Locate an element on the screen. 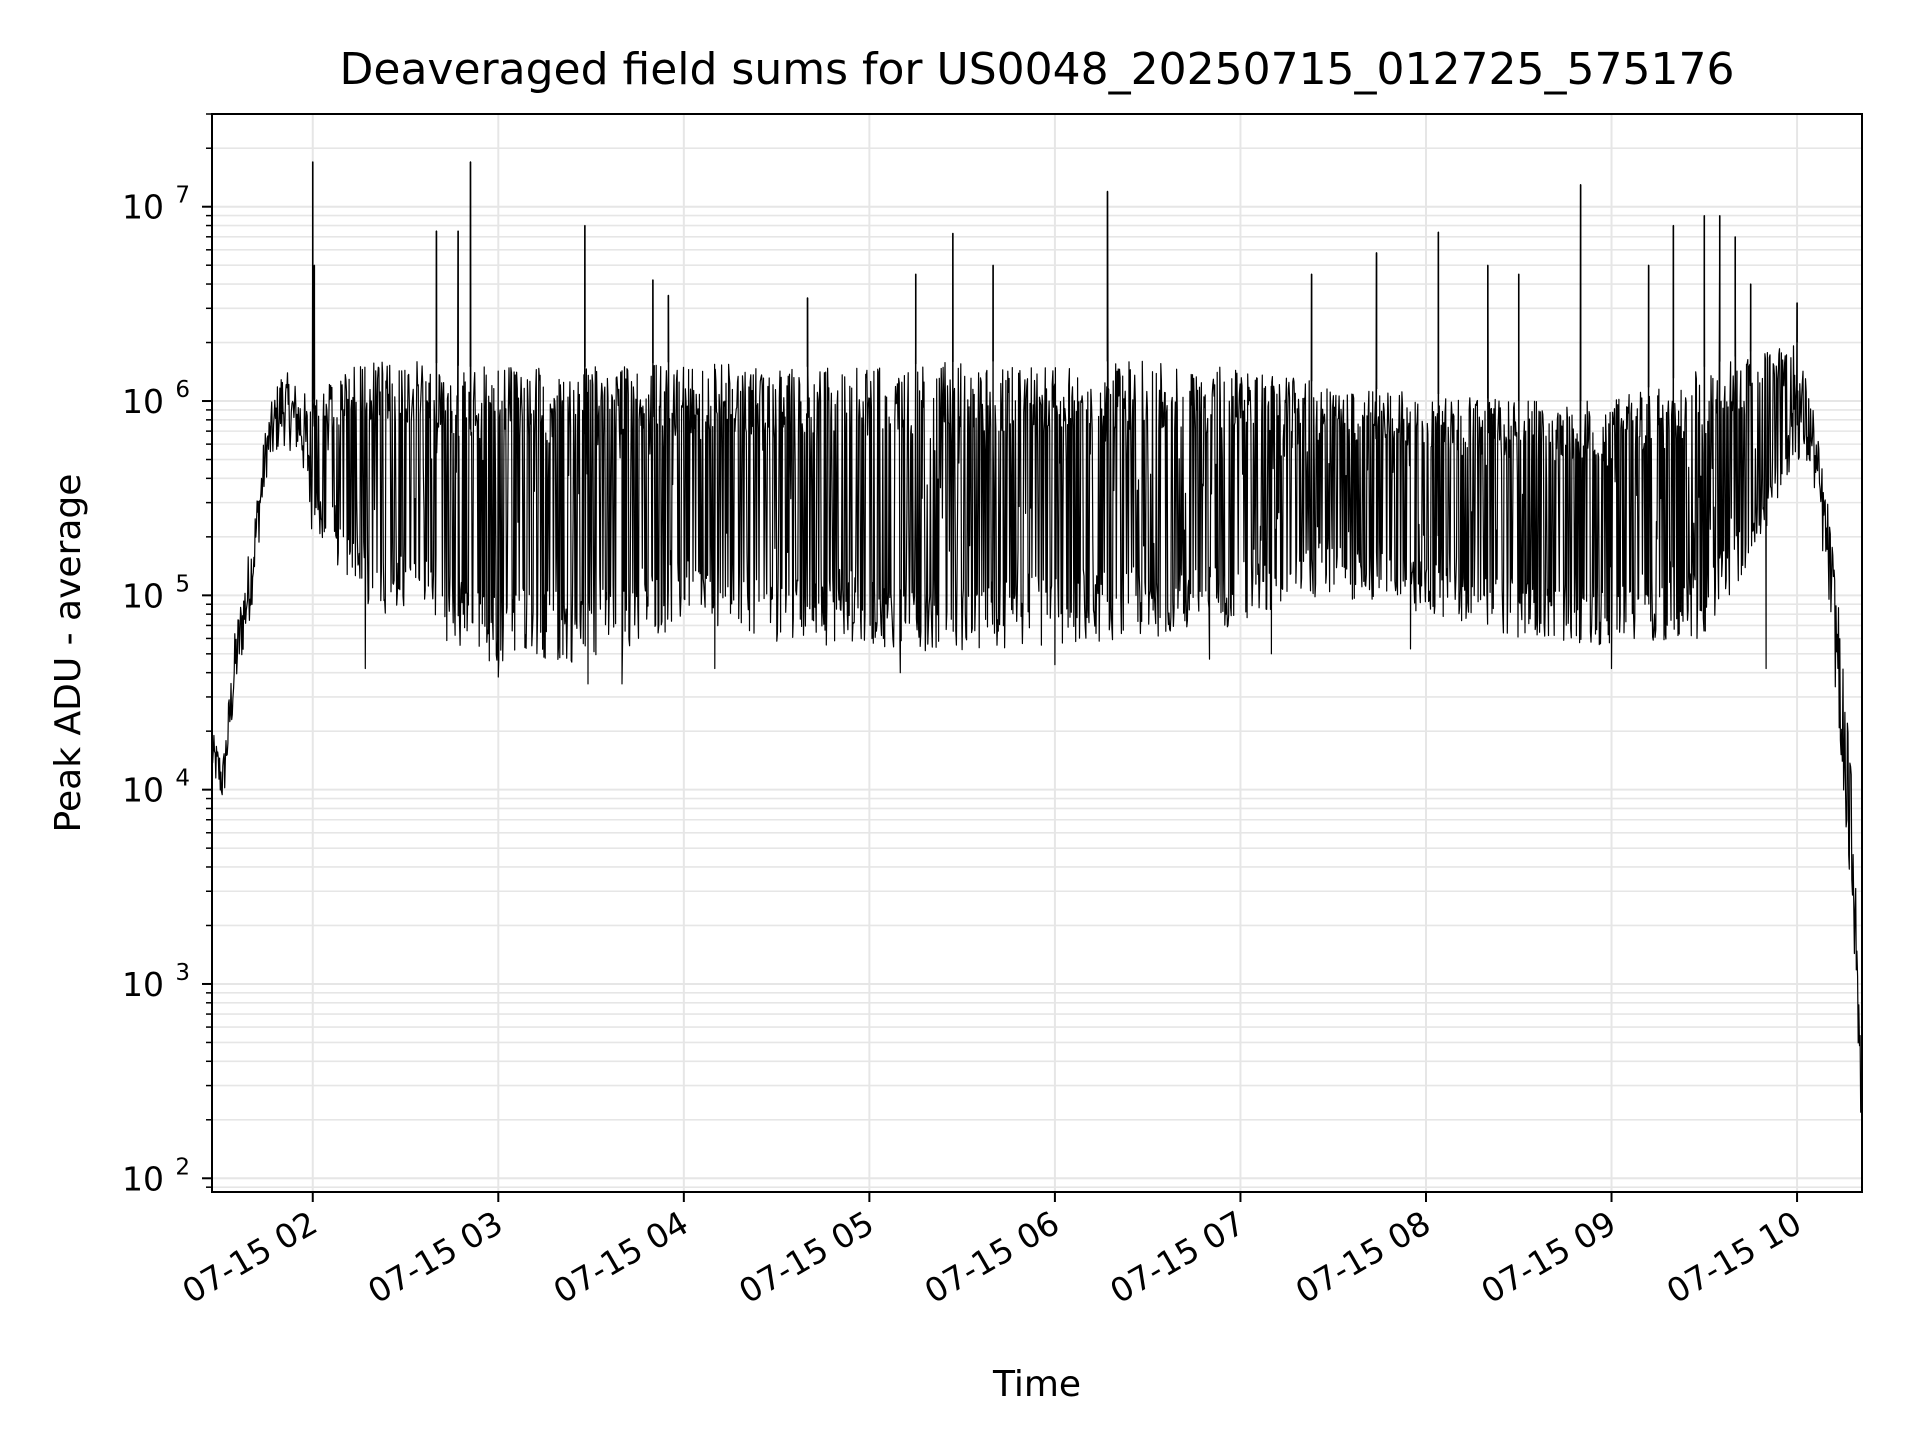 This screenshot has height=1440, width=1920. x-tick-label: 07-15 08 is located at coordinates (1363, 1257).